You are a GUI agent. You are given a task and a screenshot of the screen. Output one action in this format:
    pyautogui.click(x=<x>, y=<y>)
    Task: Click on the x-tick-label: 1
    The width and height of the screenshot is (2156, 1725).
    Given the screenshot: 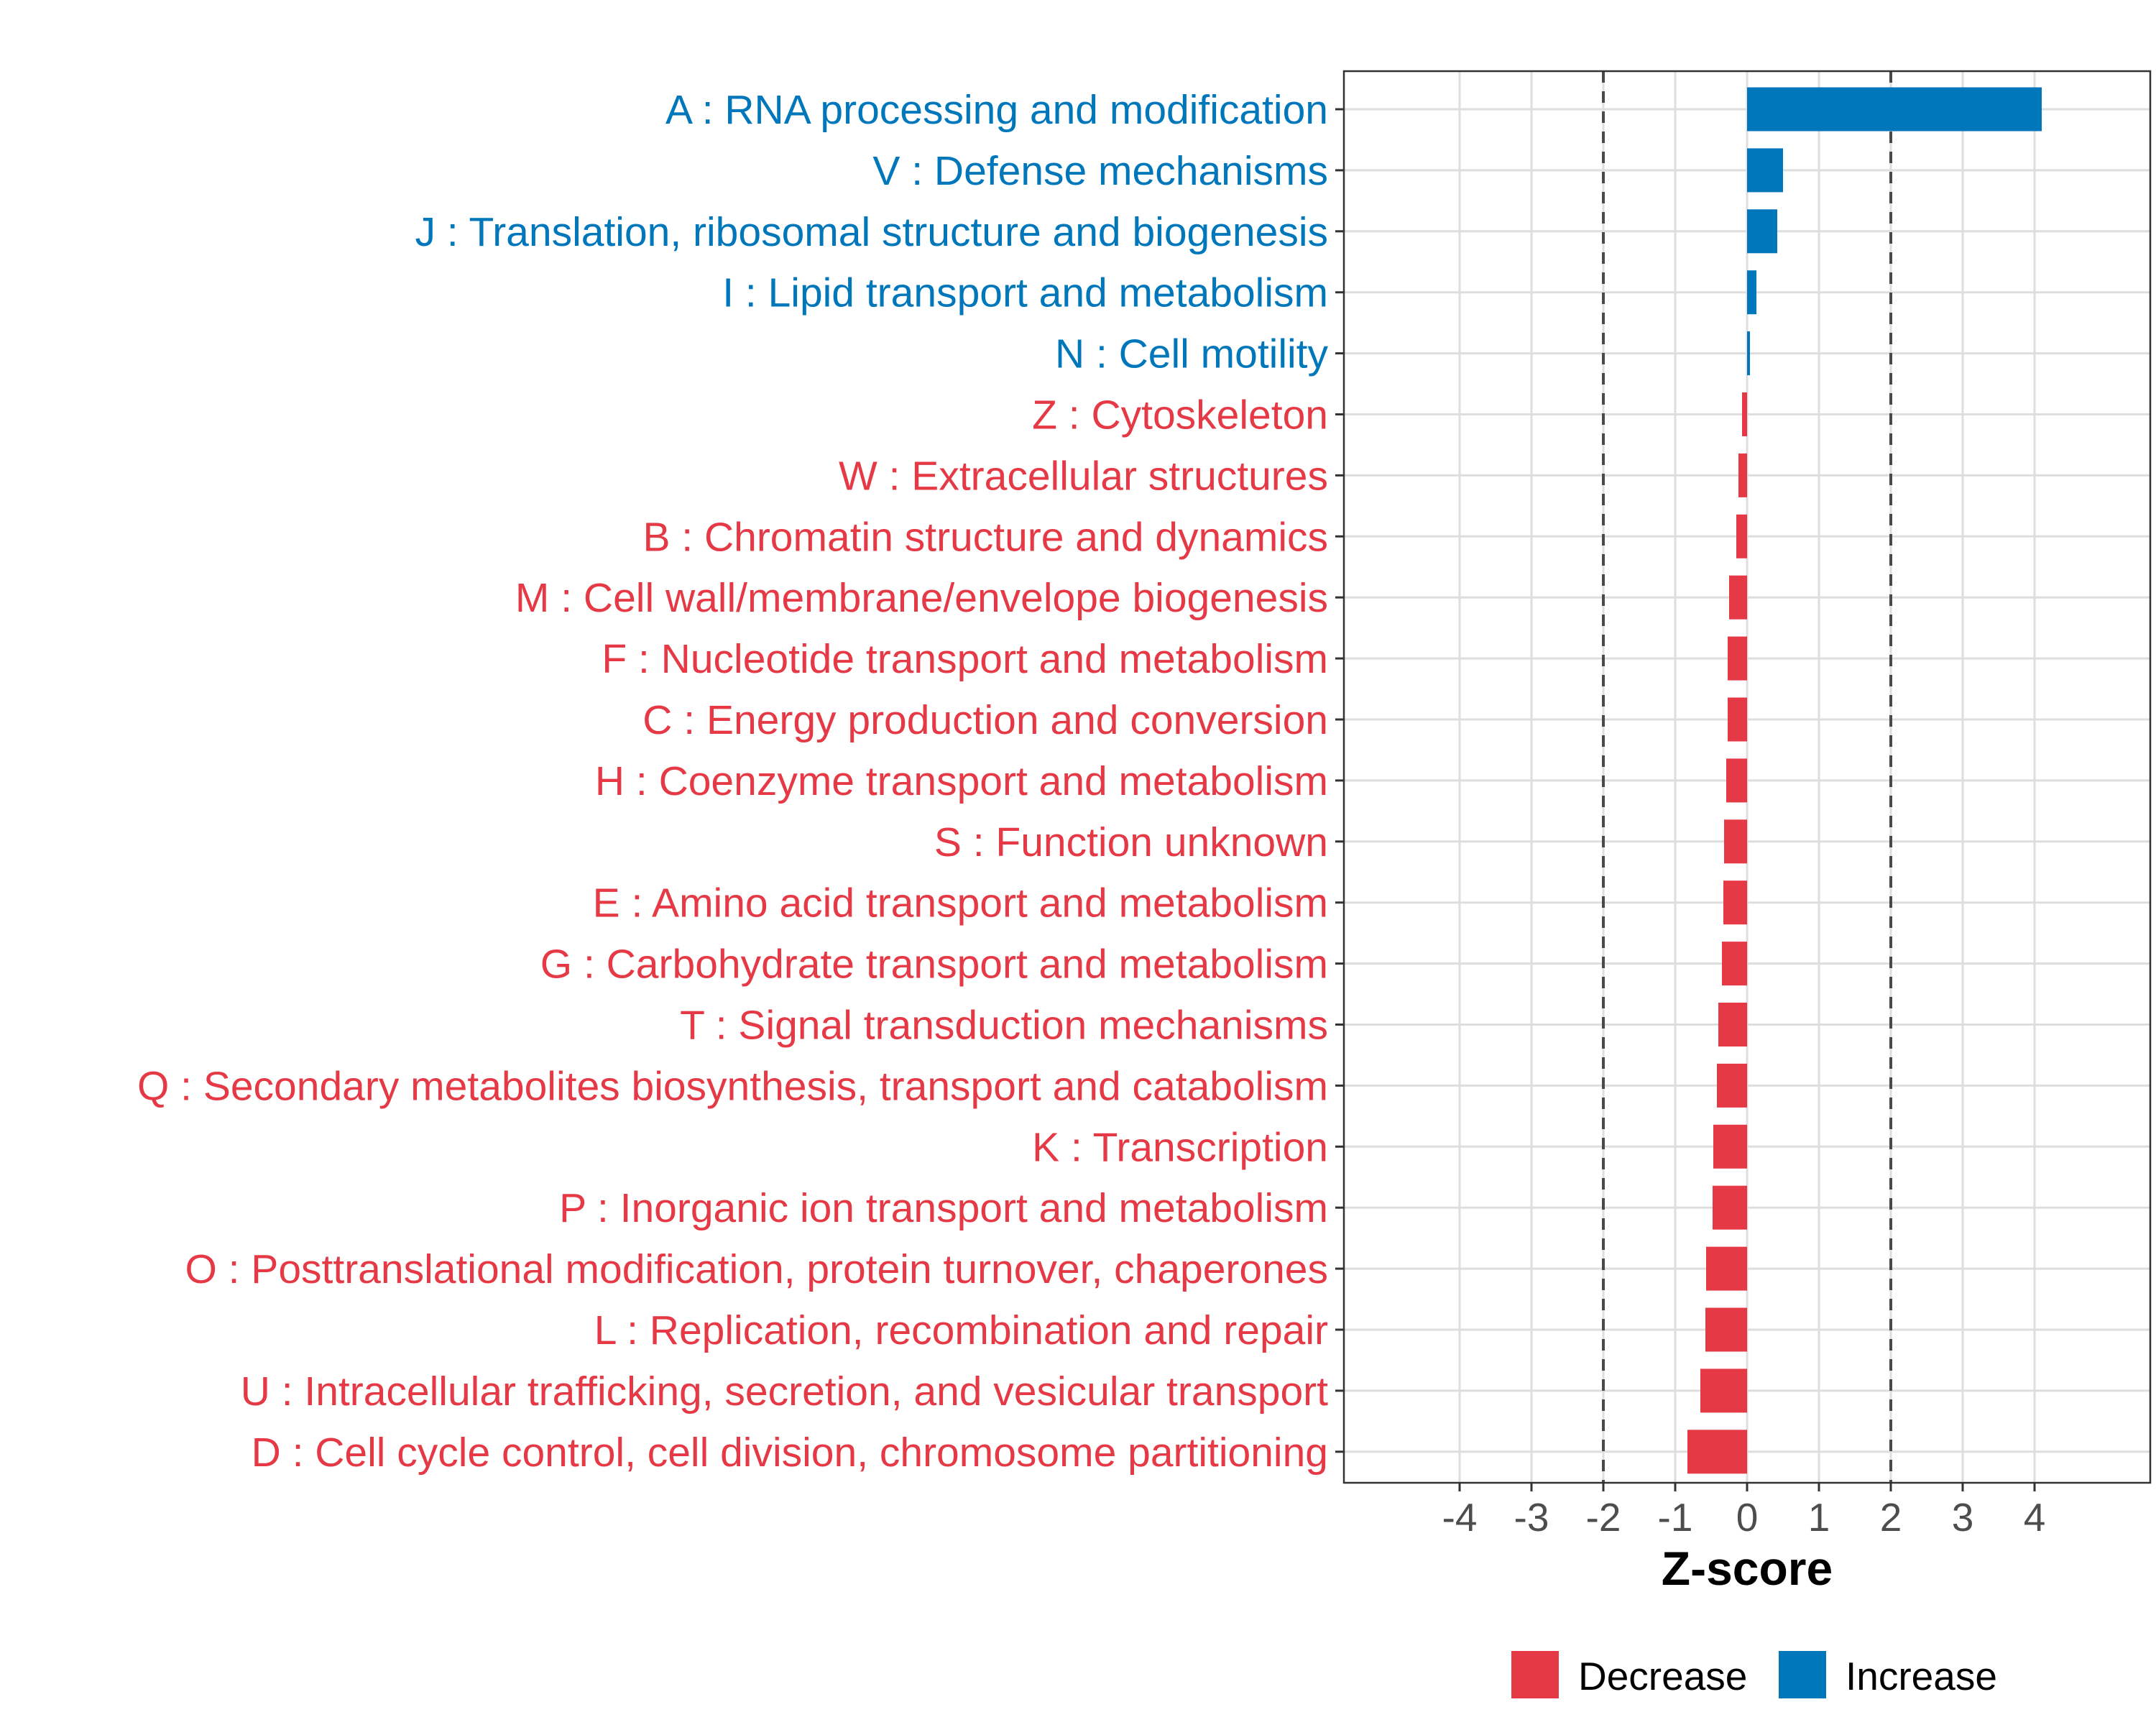 What is the action you would take?
    pyautogui.click(x=1819, y=1517)
    